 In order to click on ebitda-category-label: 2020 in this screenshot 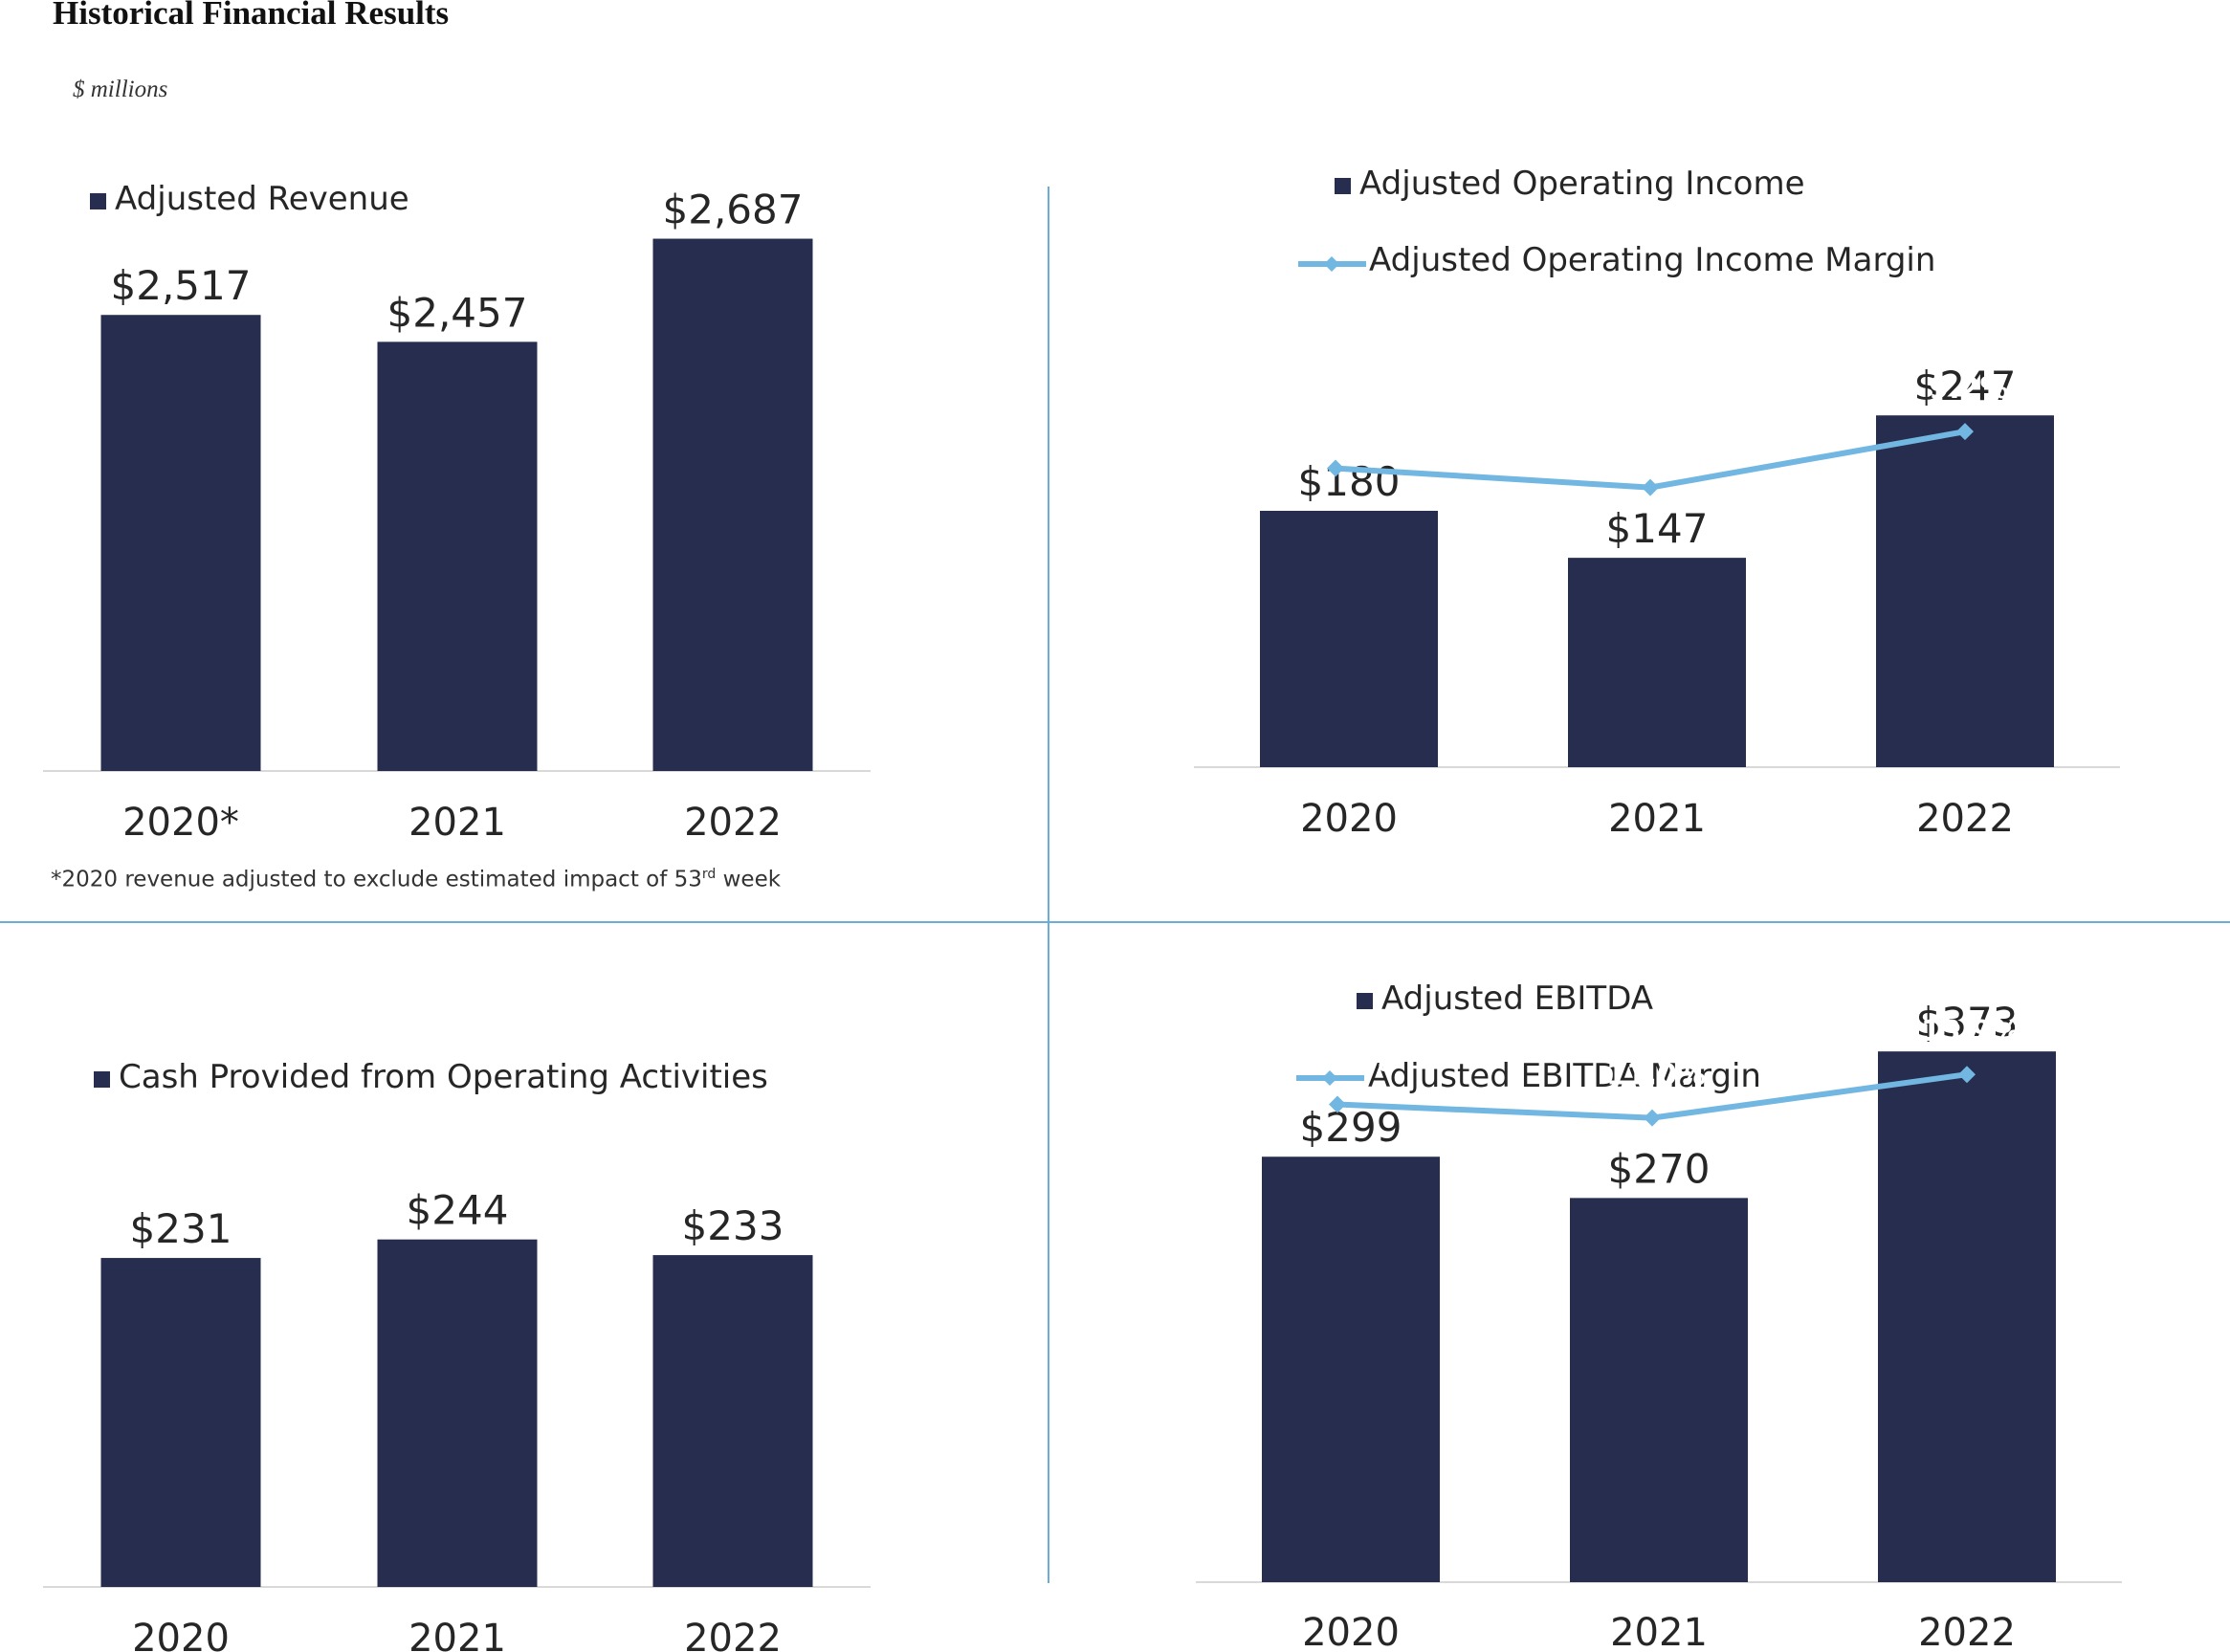, I will do `click(1351, 1631)`.